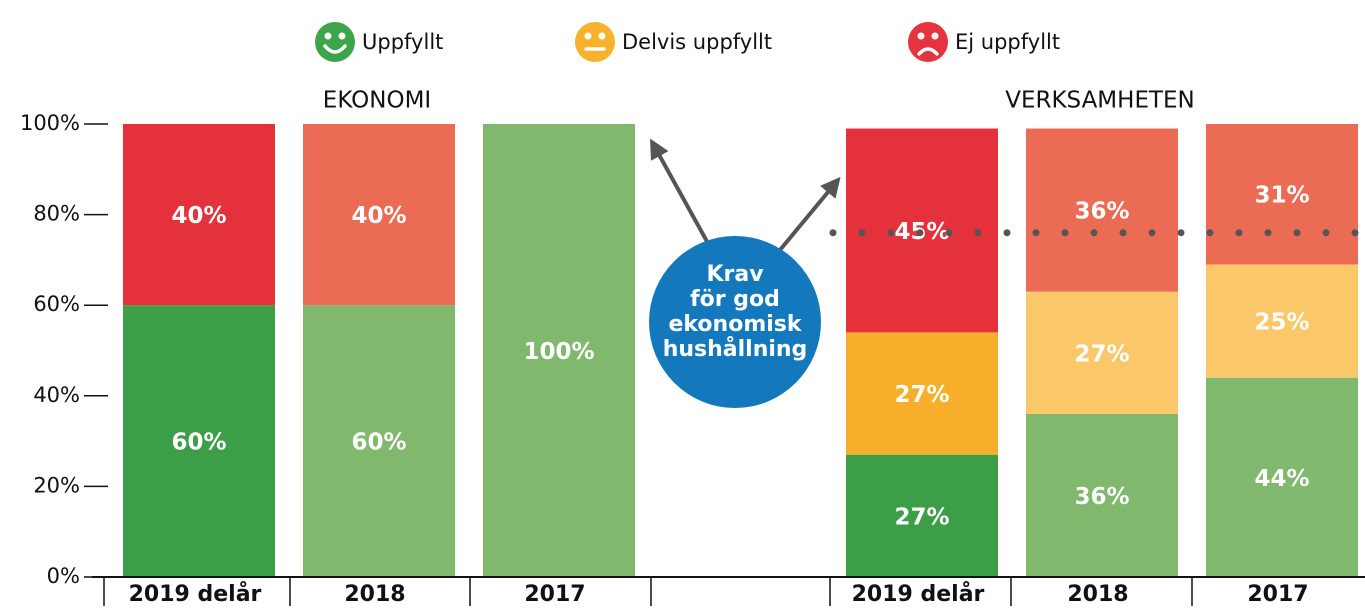 The height and width of the screenshot is (608, 1365). What do you see at coordinates (56, 304) in the screenshot?
I see `y-tick-label: 60%` at bounding box center [56, 304].